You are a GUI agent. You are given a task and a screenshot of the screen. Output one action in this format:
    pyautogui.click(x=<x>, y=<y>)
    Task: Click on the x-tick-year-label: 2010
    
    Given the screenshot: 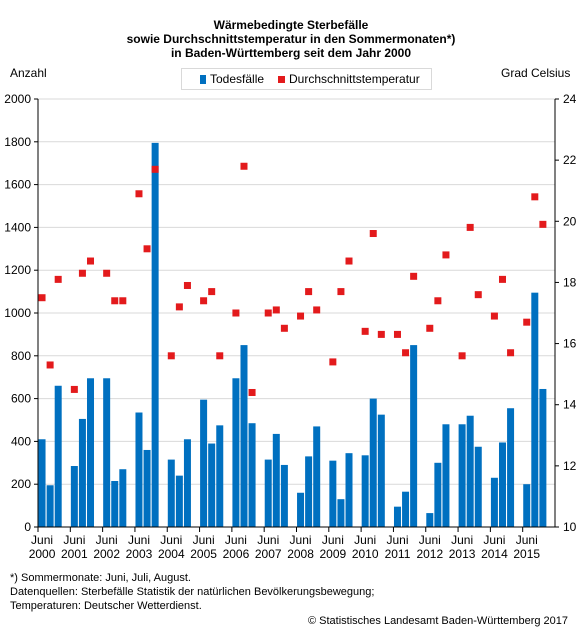 What is the action you would take?
    pyautogui.click(x=365, y=554)
    